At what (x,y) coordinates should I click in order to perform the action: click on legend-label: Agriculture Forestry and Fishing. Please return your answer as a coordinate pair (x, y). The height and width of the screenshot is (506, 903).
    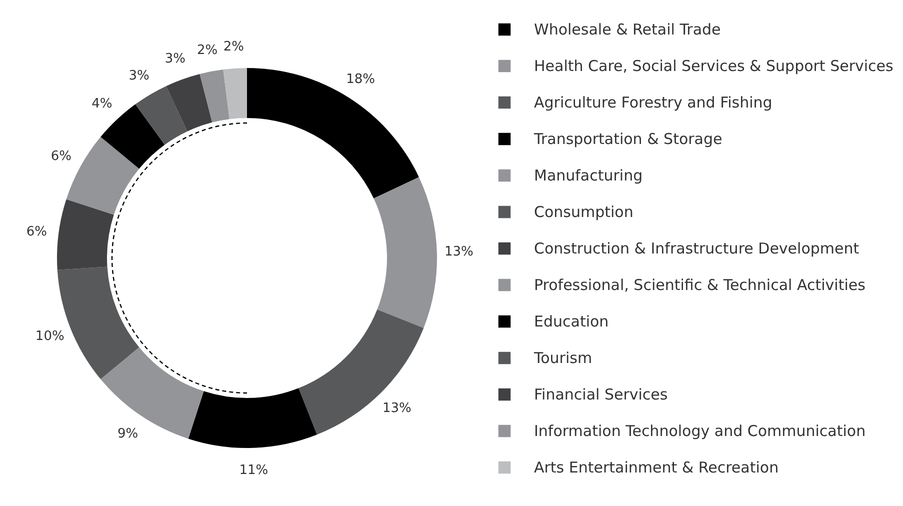
    Looking at the image, I should click on (653, 103).